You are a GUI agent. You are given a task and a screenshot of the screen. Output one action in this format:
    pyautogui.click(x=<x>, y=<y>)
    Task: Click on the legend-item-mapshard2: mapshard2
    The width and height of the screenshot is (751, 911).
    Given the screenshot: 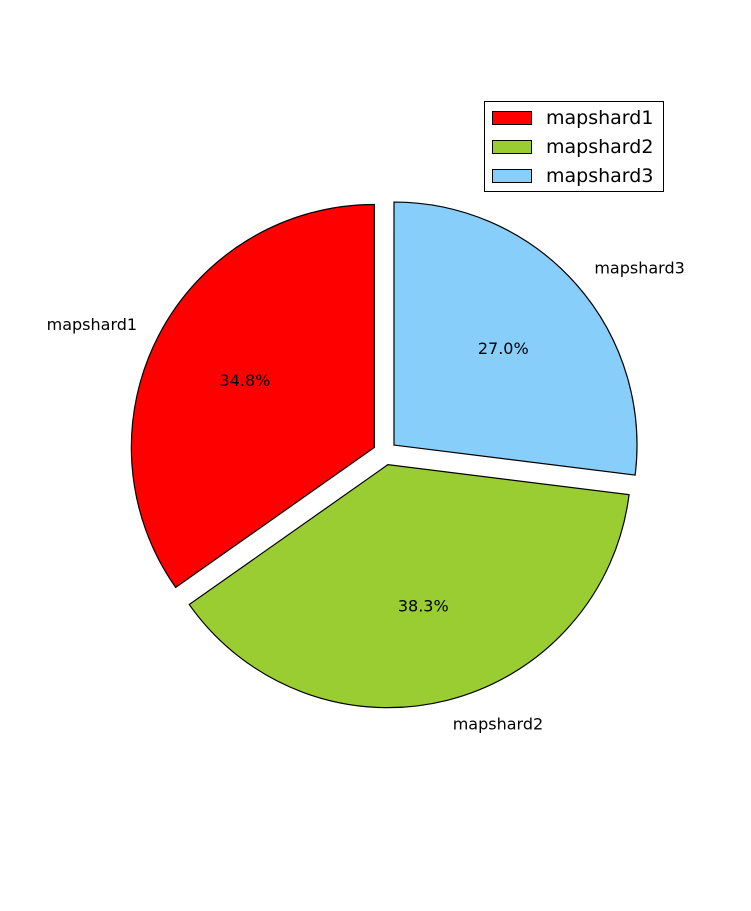 What is the action you would take?
    pyautogui.click(x=573, y=147)
    